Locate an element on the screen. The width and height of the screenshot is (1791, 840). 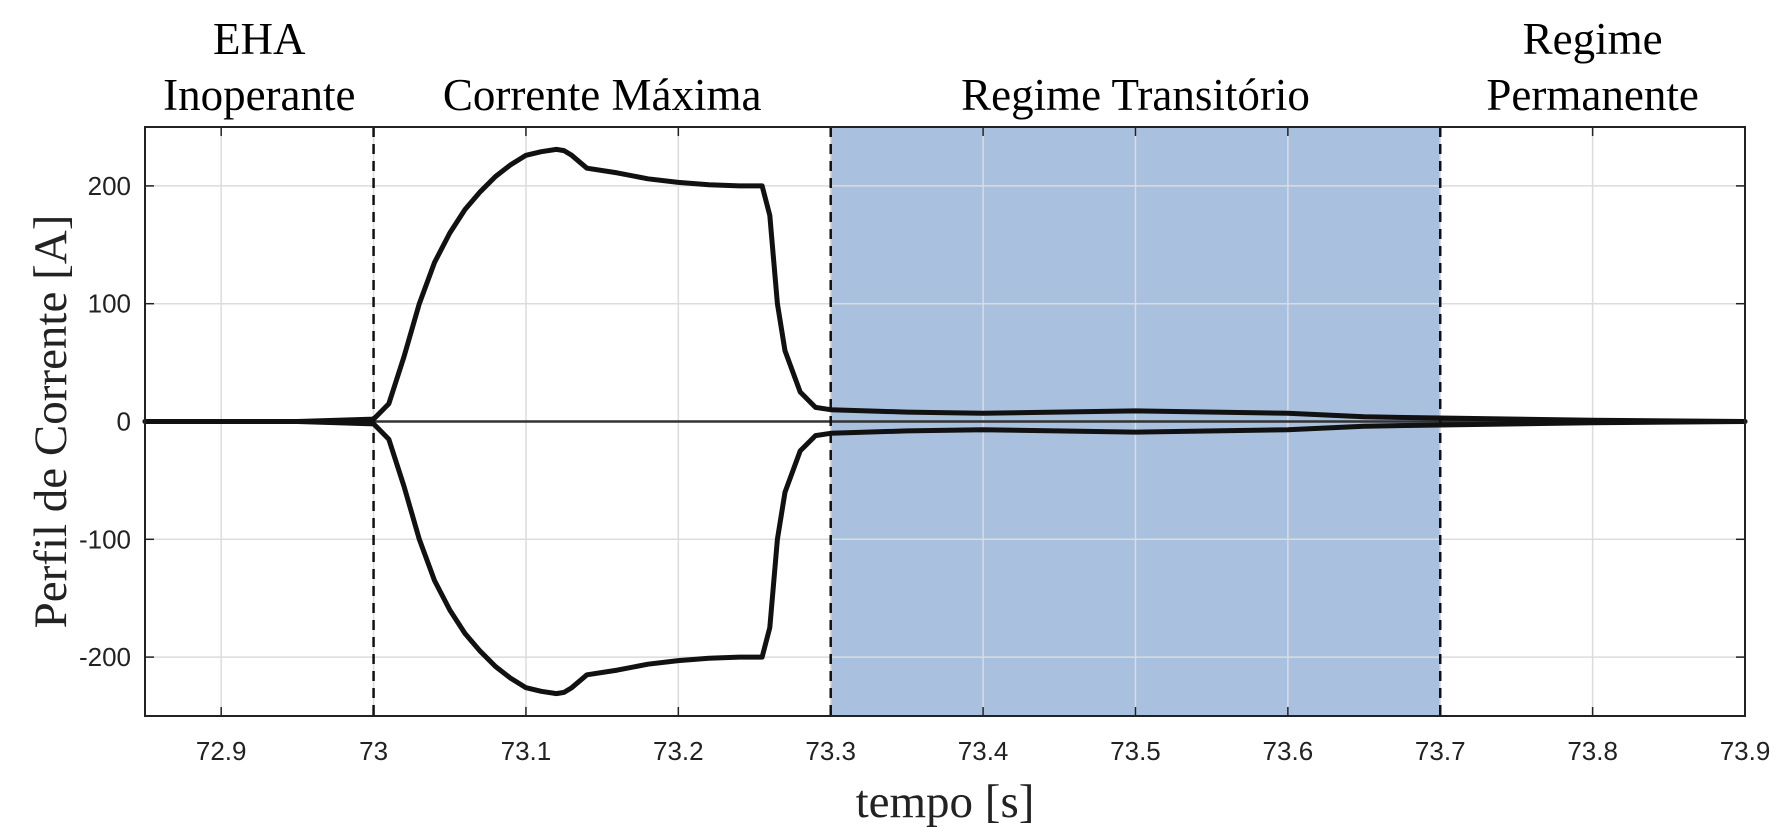
x-tick-label: 73.2 is located at coordinates (678, 751).